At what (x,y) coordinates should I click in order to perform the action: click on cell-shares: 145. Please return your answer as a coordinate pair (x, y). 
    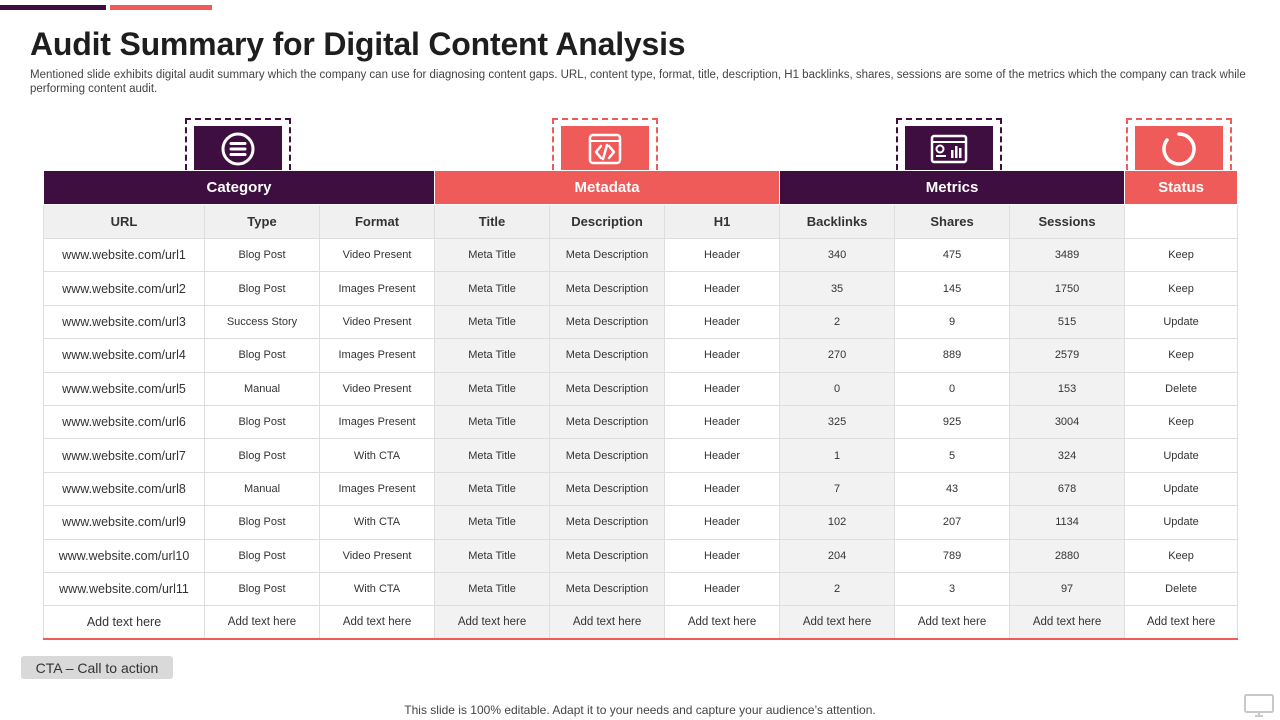
    Looking at the image, I should click on (952, 288).